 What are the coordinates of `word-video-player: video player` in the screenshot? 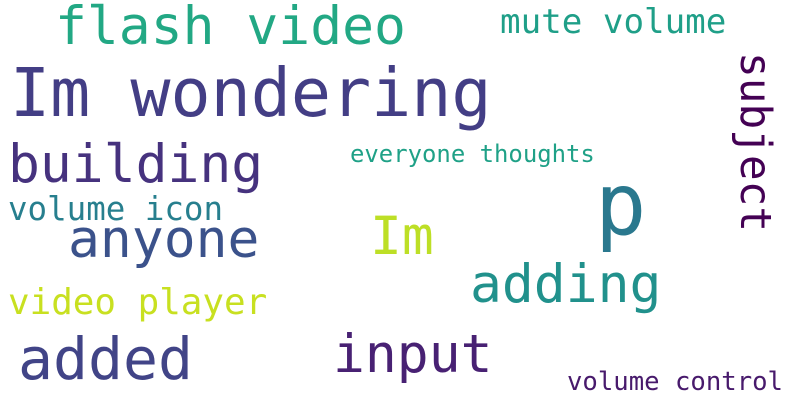 It's located at (138, 302).